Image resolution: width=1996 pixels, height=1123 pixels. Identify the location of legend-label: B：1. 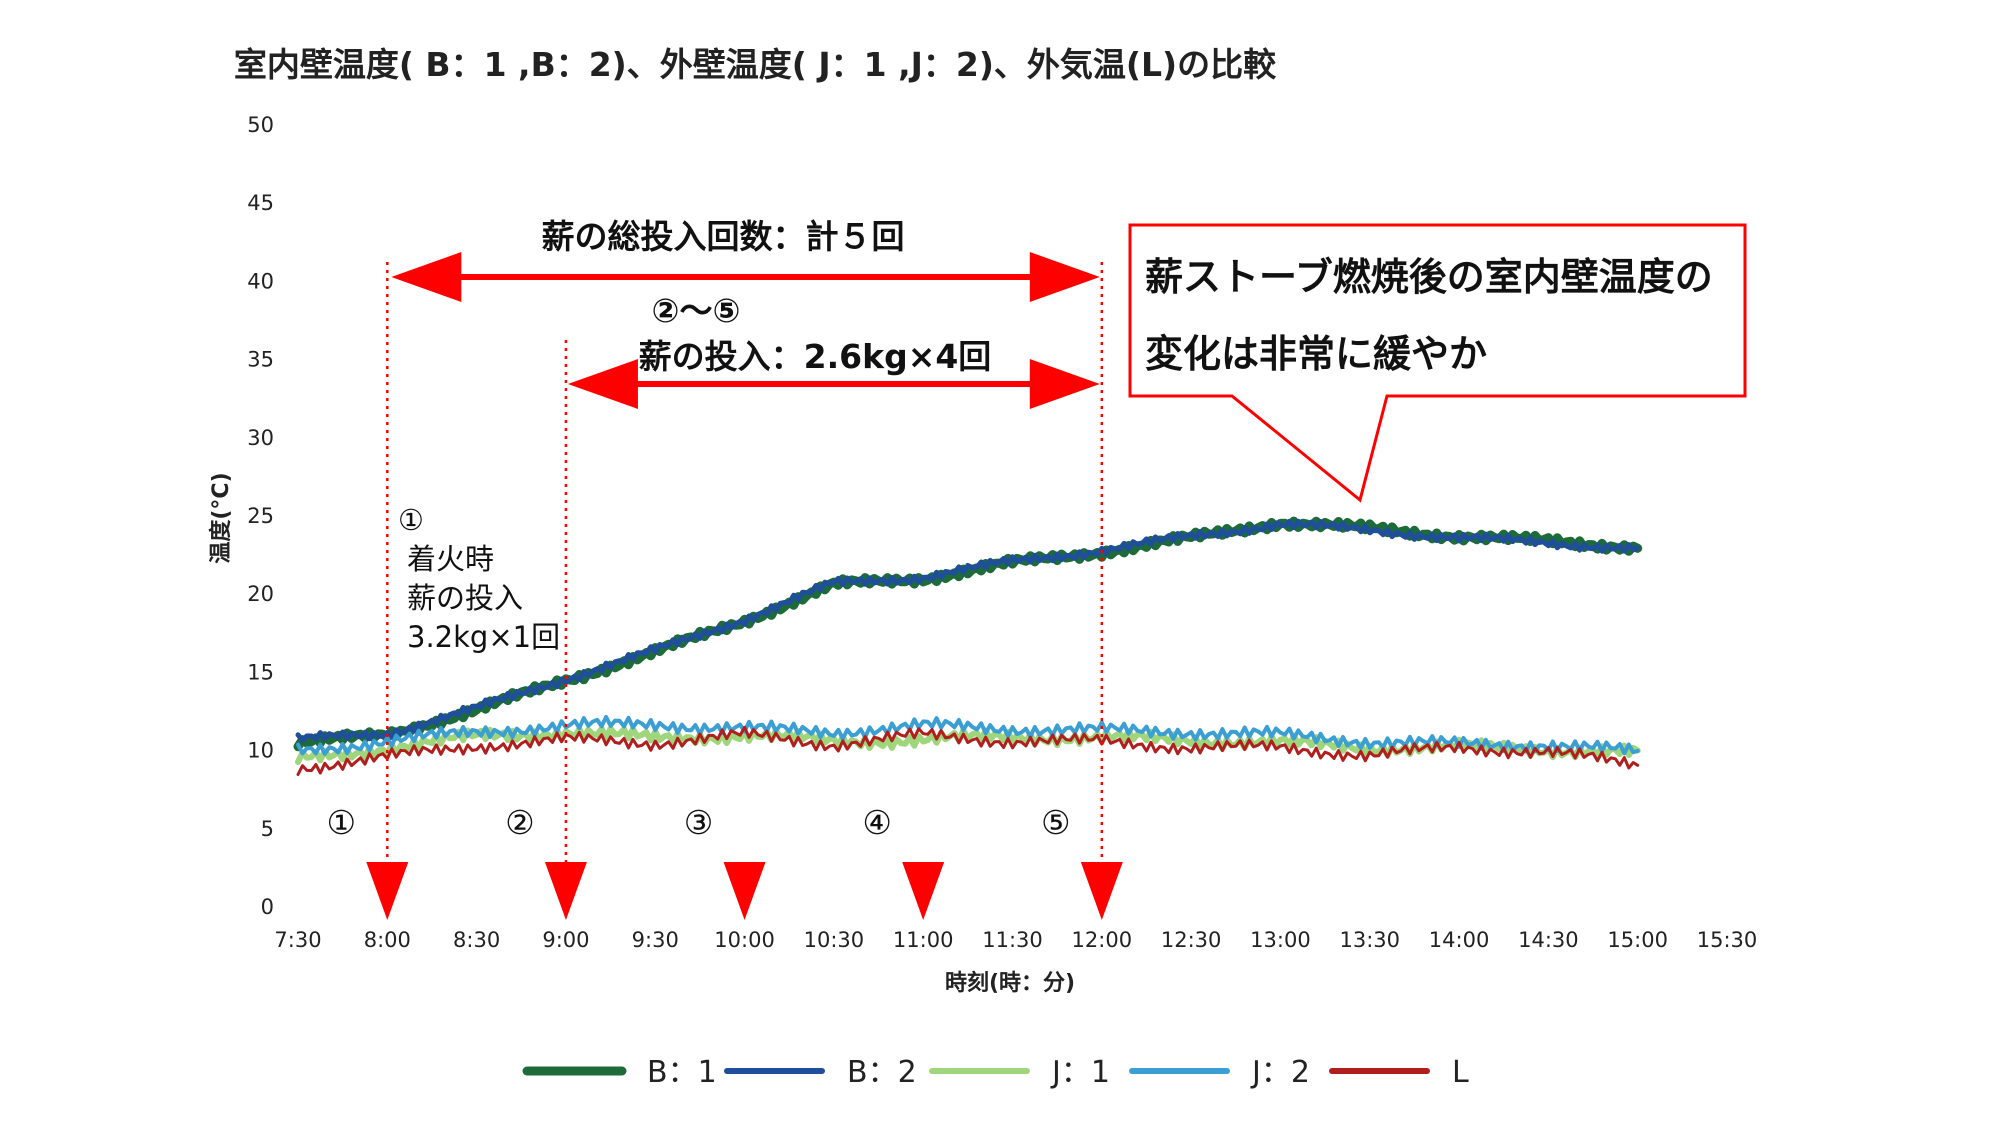
(682, 1072).